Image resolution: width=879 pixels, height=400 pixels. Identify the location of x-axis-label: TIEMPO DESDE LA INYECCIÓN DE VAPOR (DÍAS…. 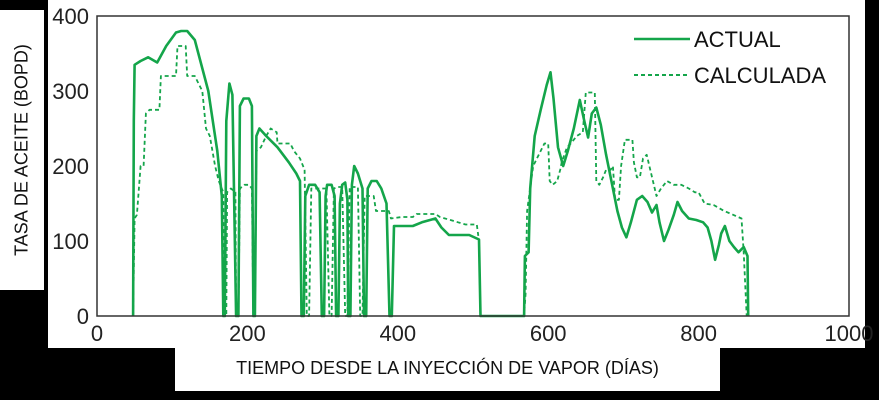
(447, 368).